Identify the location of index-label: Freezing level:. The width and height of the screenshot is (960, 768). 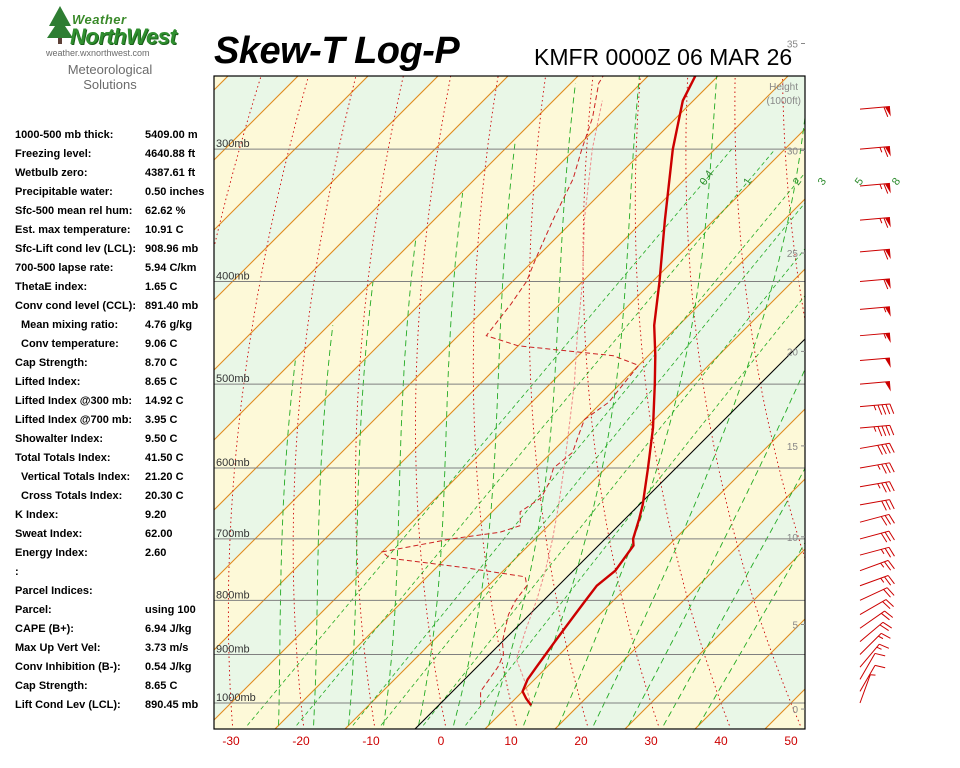
(53, 154).